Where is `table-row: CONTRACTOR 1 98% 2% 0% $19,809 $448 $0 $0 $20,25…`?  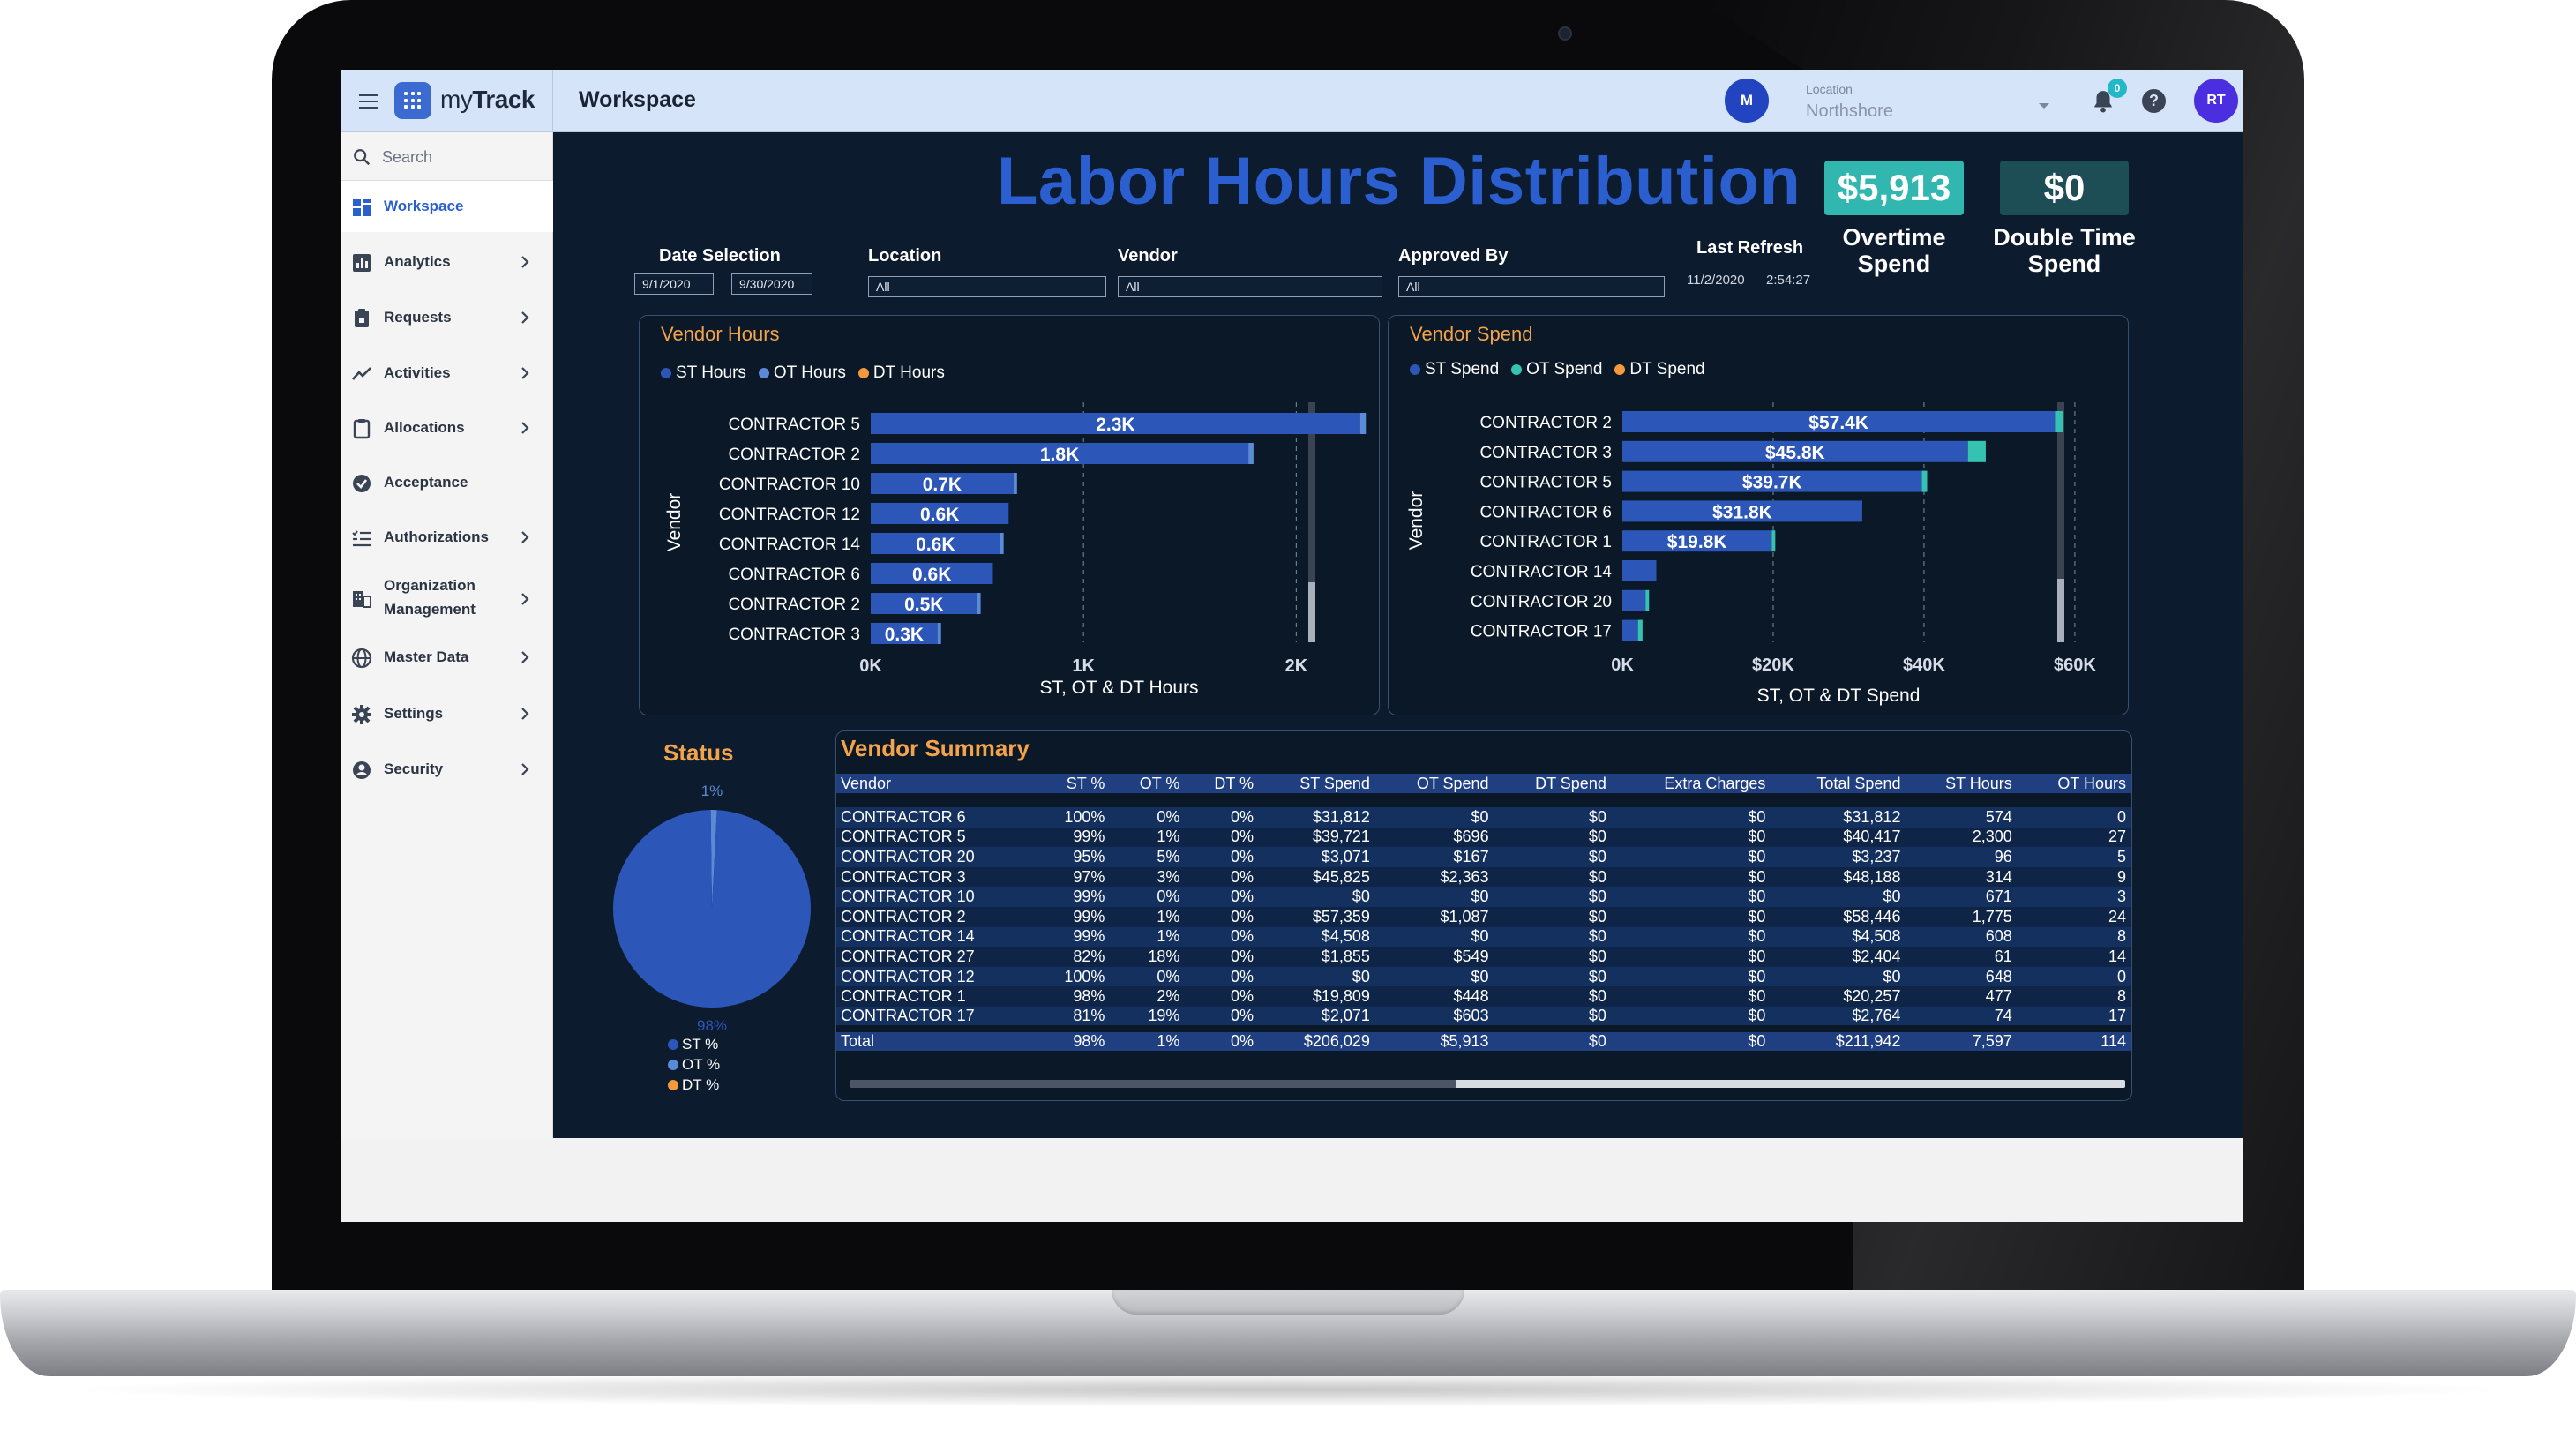 table-row: CONTRACTOR 1 98% 2% 0% $19,809 $448 $0 $0 $20,25… is located at coordinates (1483, 996).